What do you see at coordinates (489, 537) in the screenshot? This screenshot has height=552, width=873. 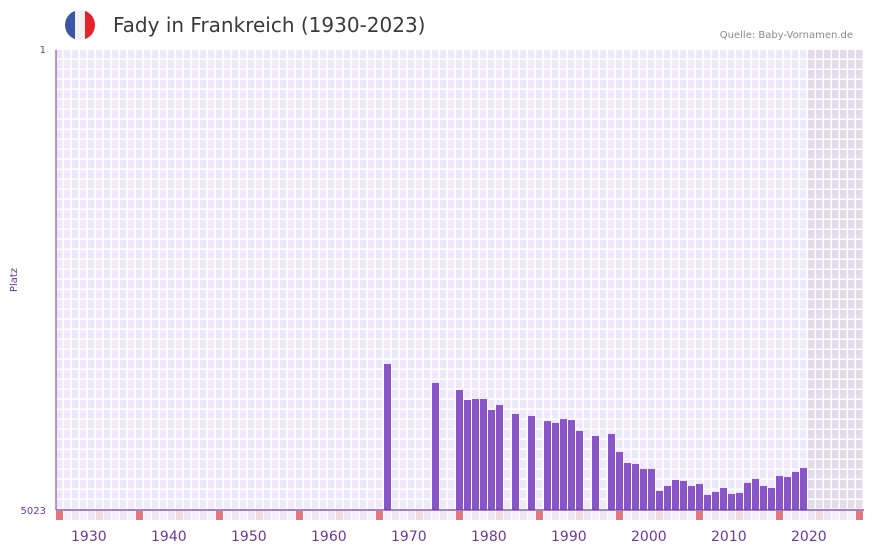 I see `x-tick-label: 1980` at bounding box center [489, 537].